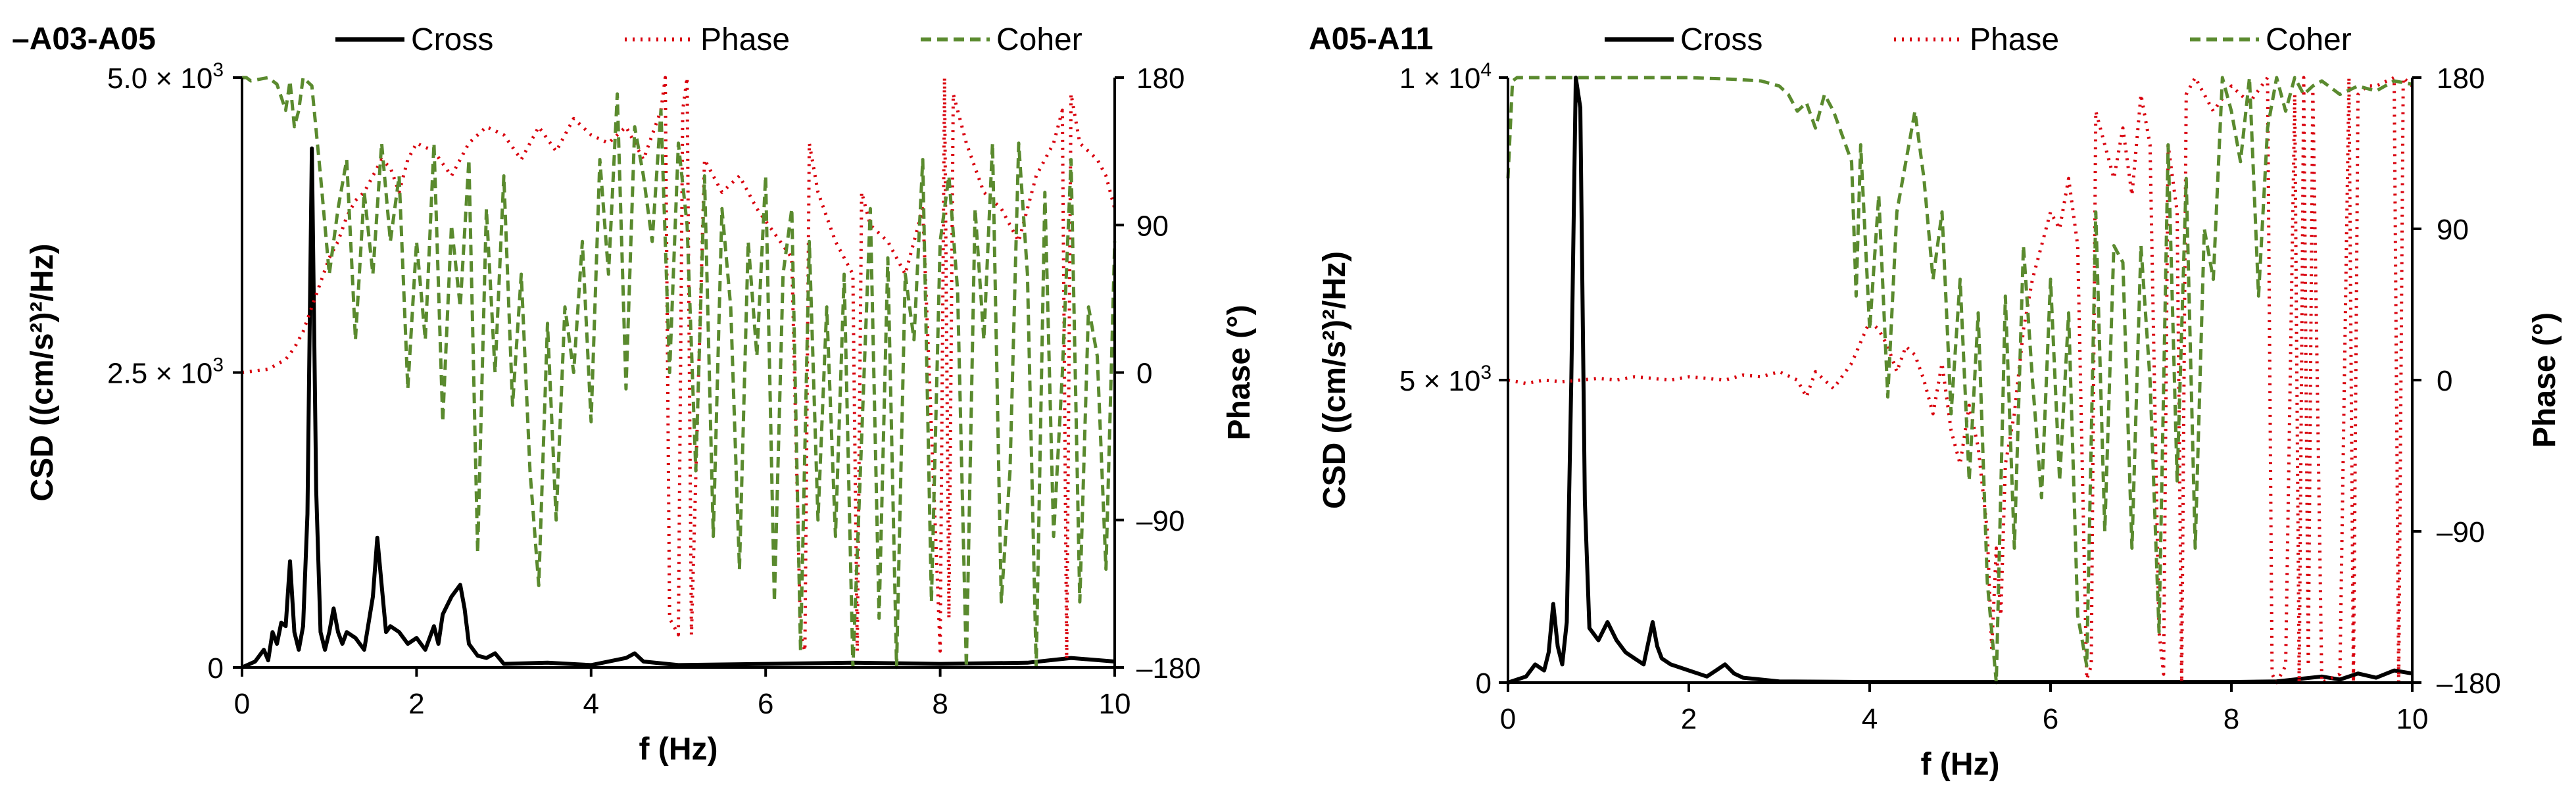  What do you see at coordinates (1371, 39) in the screenshot?
I see `panel-title: A05-A11` at bounding box center [1371, 39].